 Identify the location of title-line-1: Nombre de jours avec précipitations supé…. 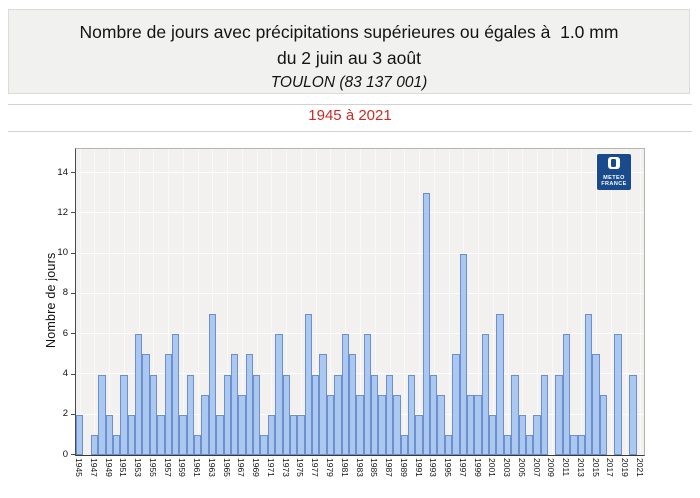
(349, 32).